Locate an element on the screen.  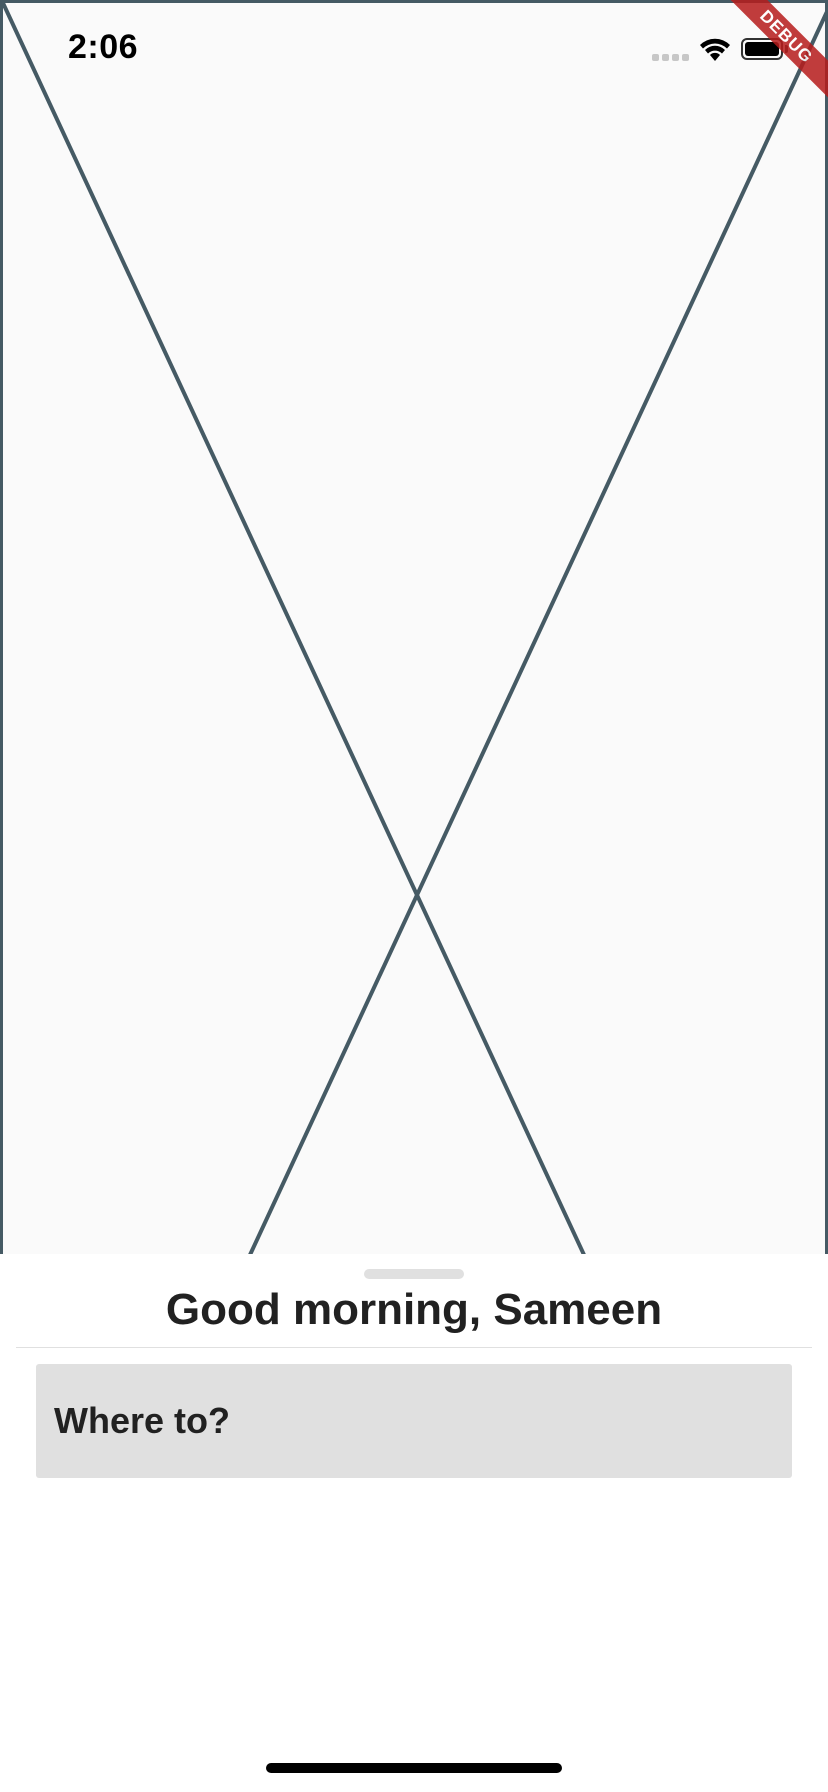
status-bar: 2:06 is located at coordinates (414, 50).